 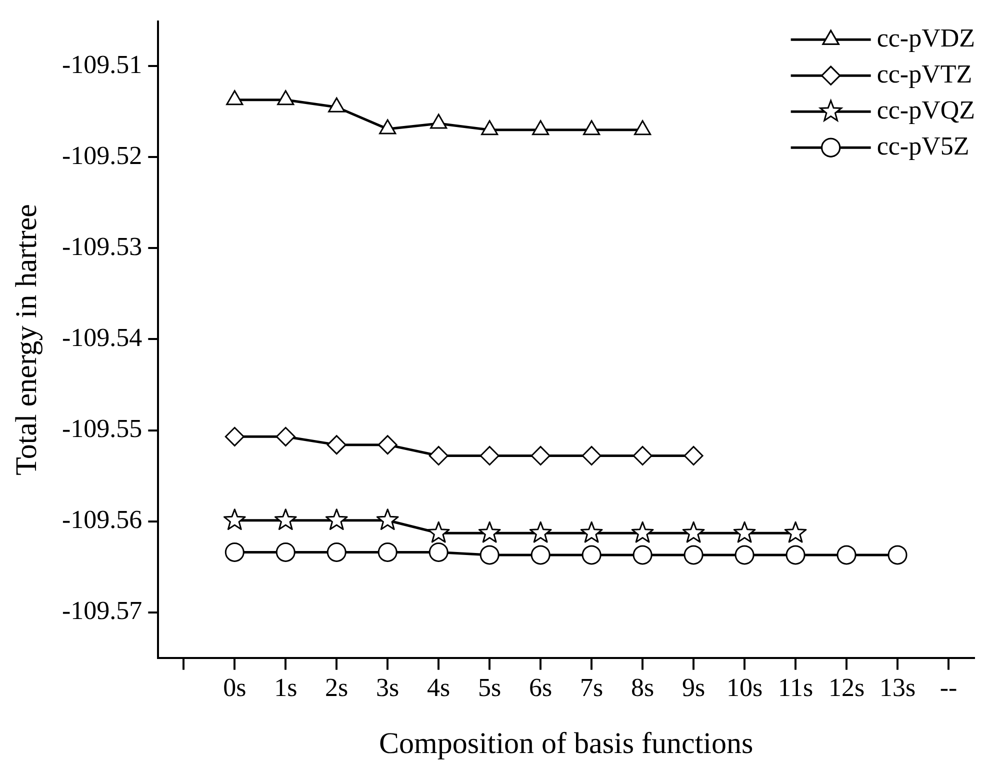 I want to click on x-tick-label: 10s, so click(x=744, y=687).